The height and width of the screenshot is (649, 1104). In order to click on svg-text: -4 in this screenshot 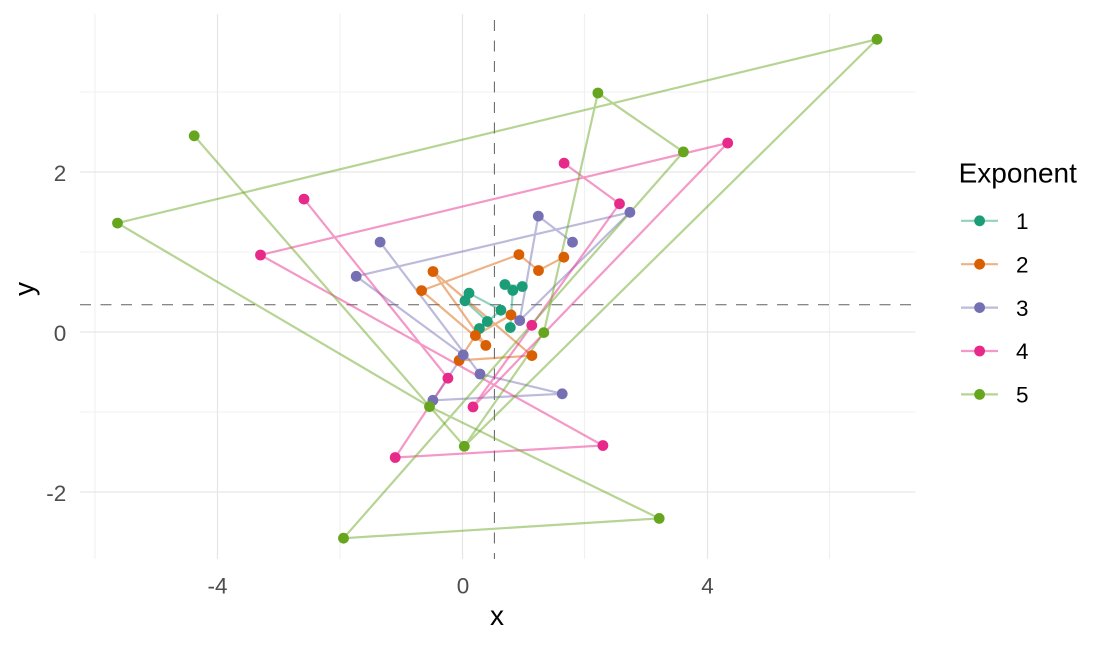, I will do `click(217, 586)`.